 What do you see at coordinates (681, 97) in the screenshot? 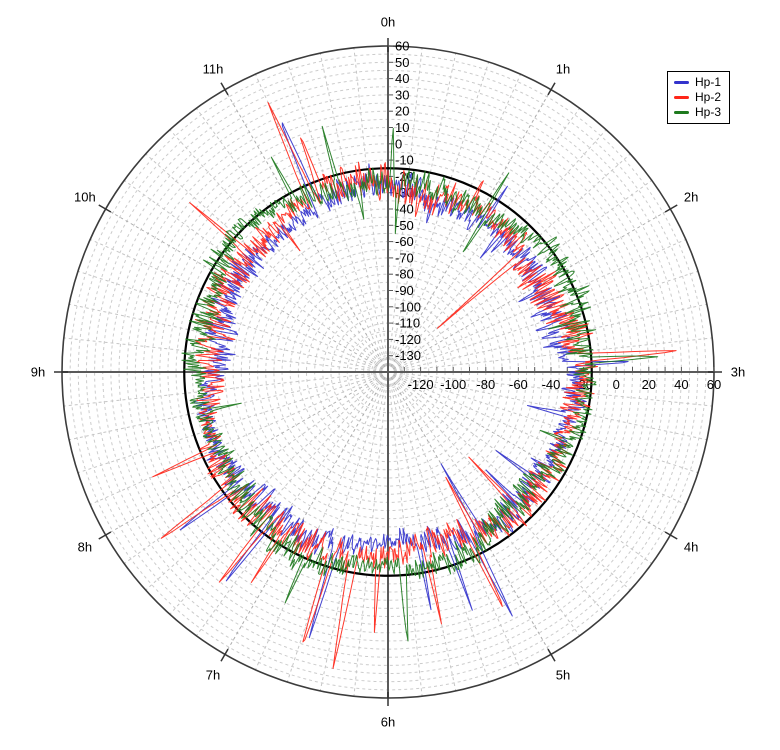
I see `legend-swatch-hp2` at bounding box center [681, 97].